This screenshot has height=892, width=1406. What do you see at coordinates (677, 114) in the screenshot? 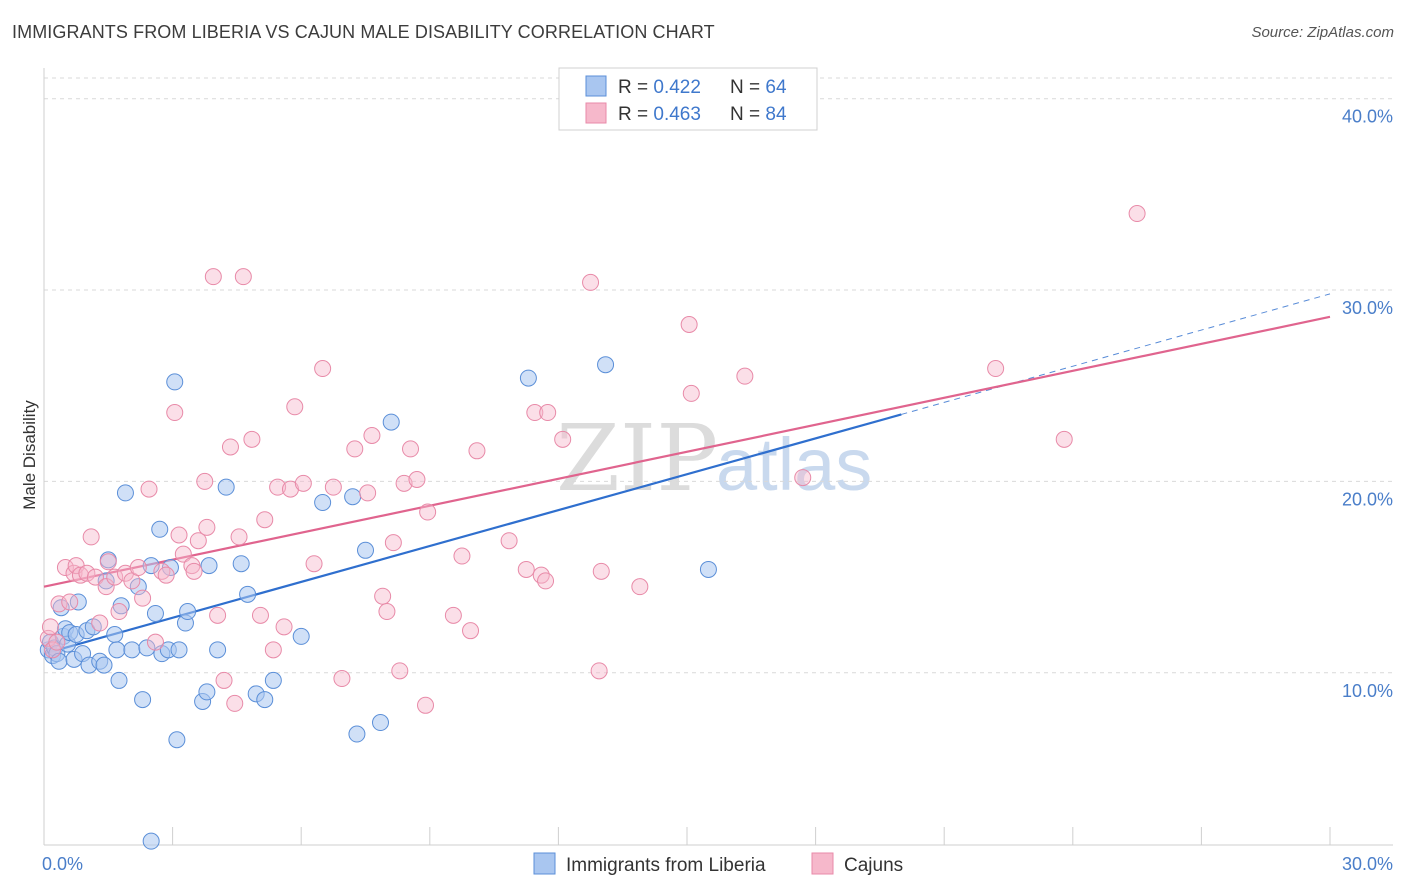
I see `legend-r-value-cajun: 0.463` at bounding box center [677, 114].